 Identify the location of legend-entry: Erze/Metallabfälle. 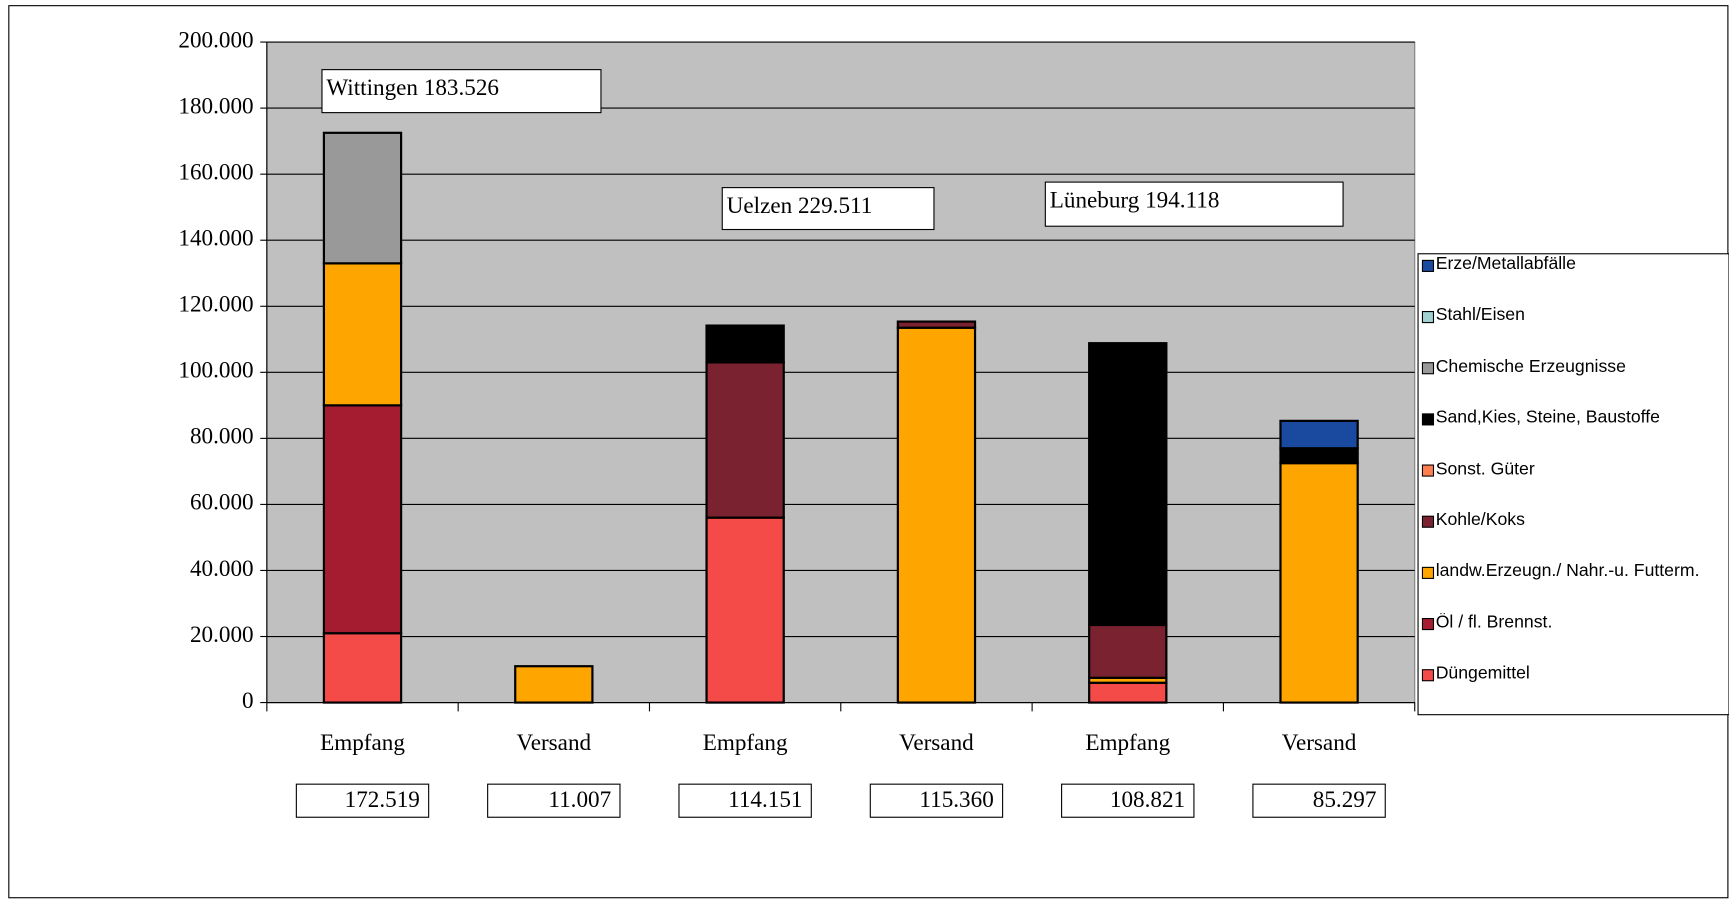
(1505, 264).